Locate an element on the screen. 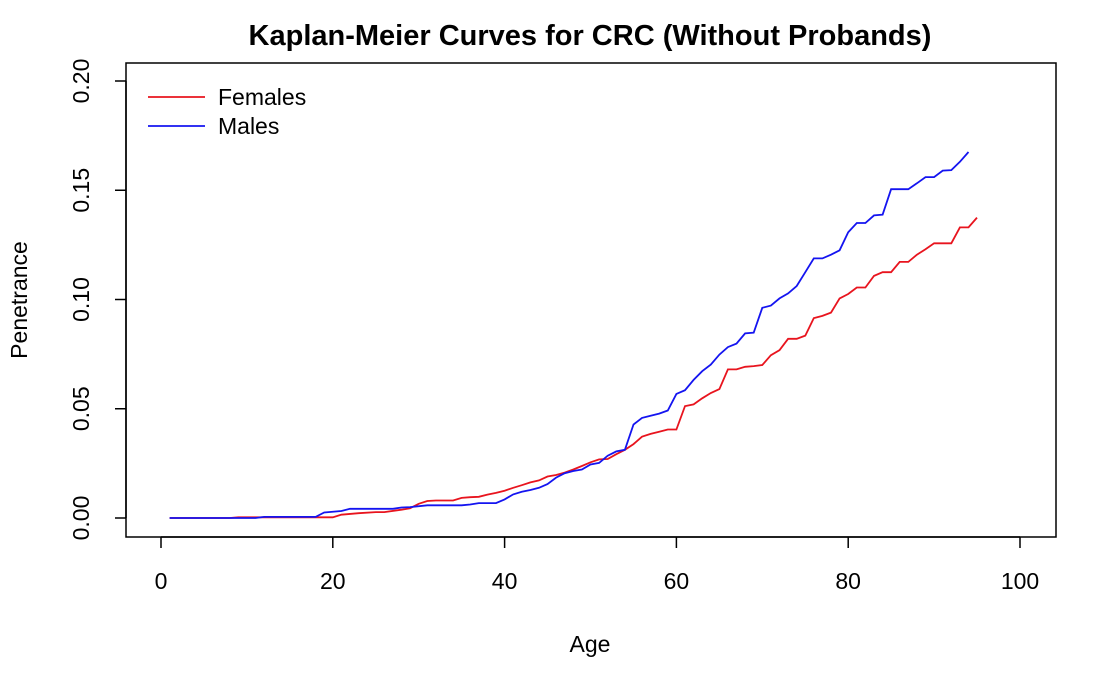 The height and width of the screenshot is (692, 1120). x-tick-label: 40 is located at coordinates (505, 581).